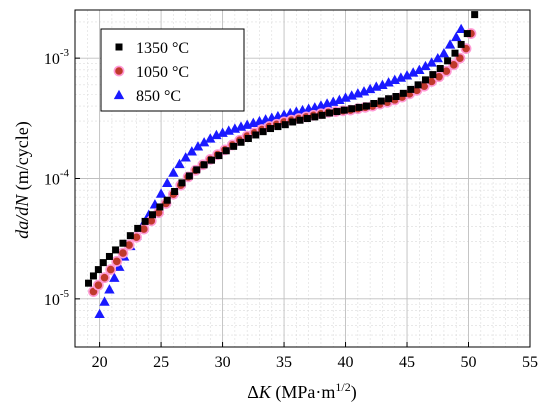 Image resolution: width=550 pixels, height=413 pixels. I want to click on x-tick-label: 50, so click(469, 362).